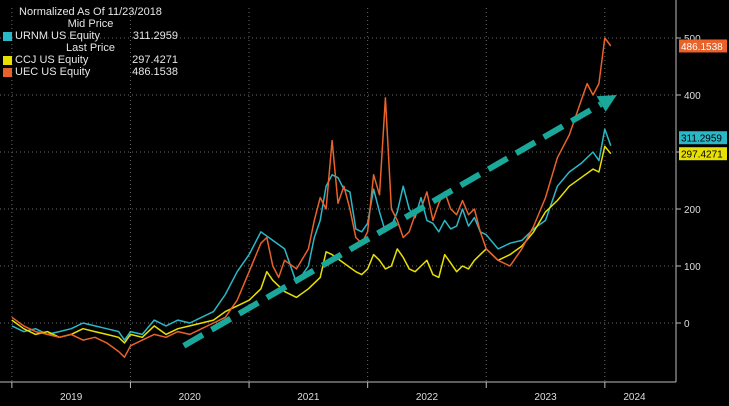 This screenshot has width=729, height=406. What do you see at coordinates (52, 60) in the screenshot?
I see `legend-name-ccj: CCJ US Equity` at bounding box center [52, 60].